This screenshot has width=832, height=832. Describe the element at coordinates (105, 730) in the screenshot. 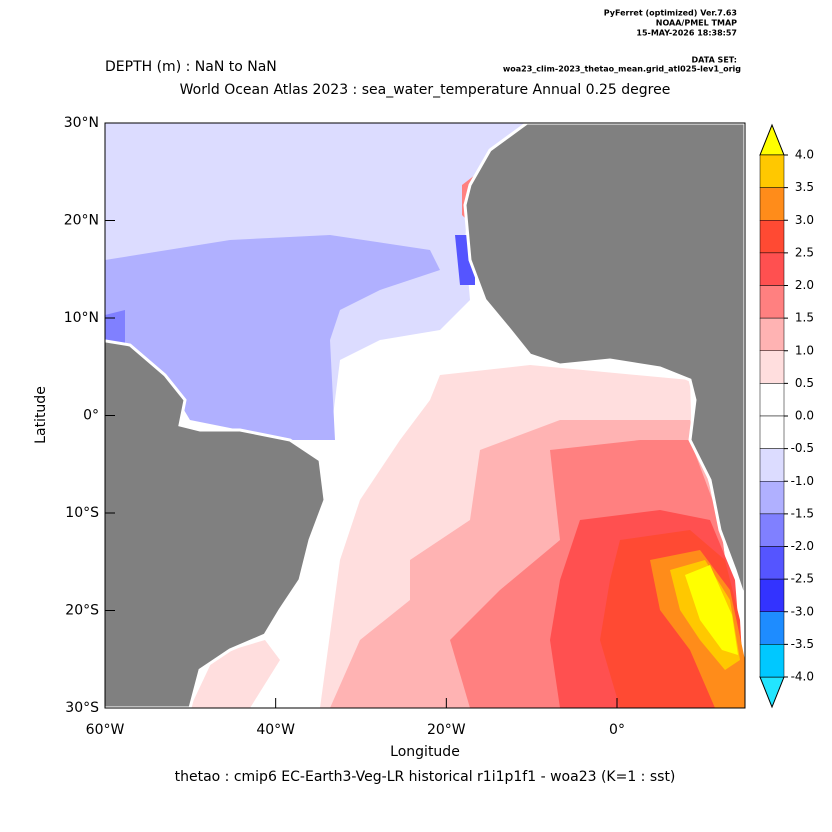

I see `x-tick-label: 60°W` at that location.